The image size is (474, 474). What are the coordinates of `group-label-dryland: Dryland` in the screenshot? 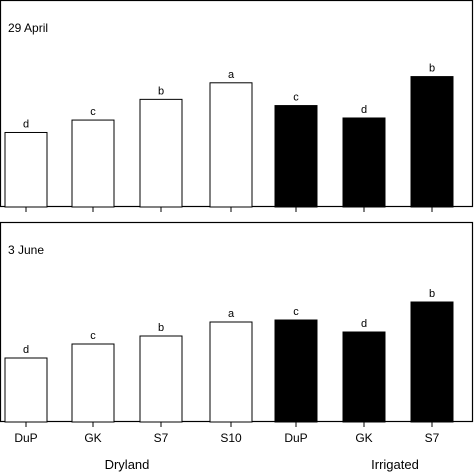 It's located at (127, 464).